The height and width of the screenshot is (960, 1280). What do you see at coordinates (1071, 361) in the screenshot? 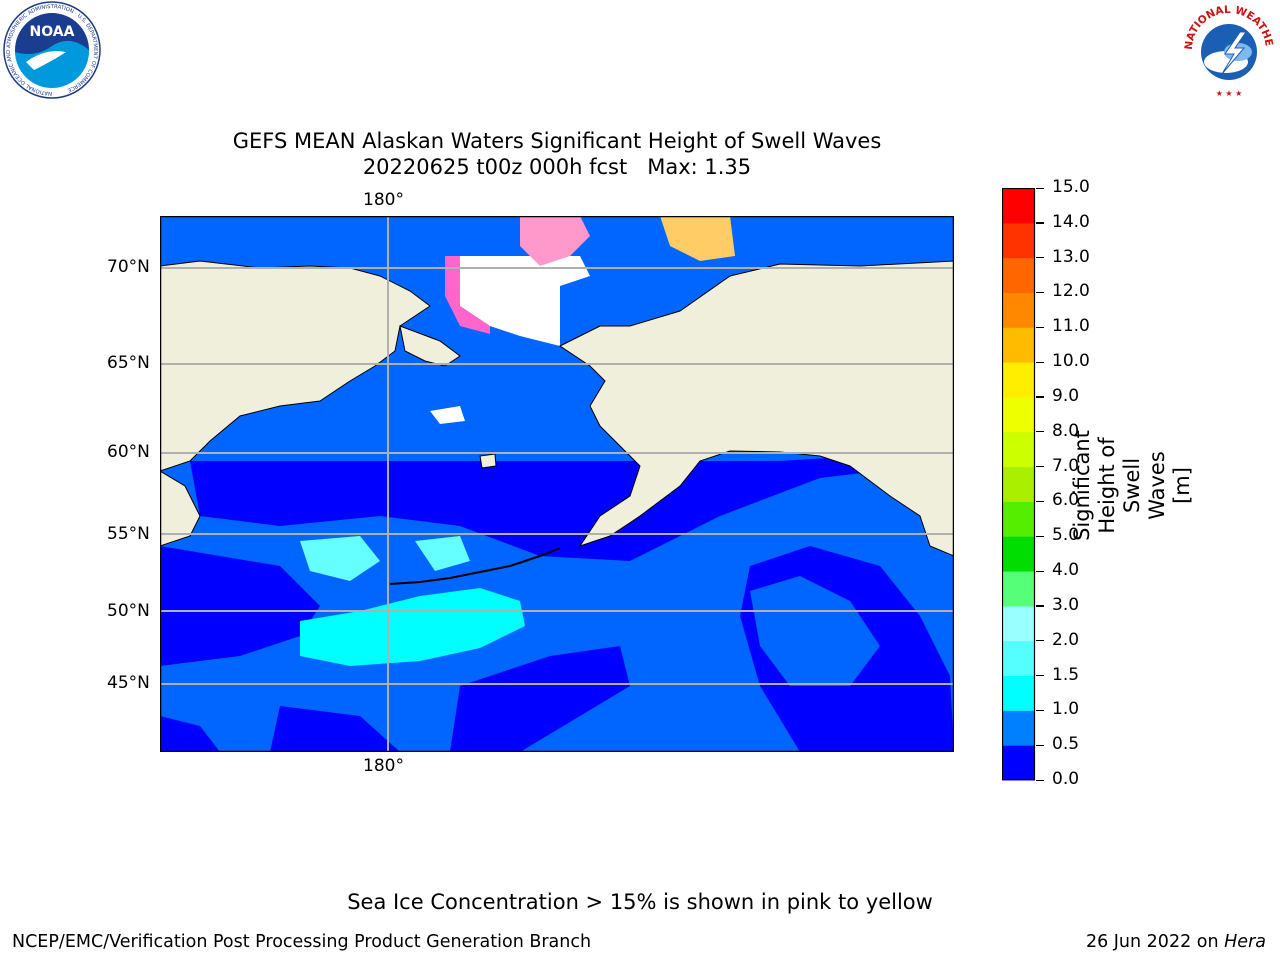
I see `colorbar-tick-label: 10.0` at bounding box center [1071, 361].